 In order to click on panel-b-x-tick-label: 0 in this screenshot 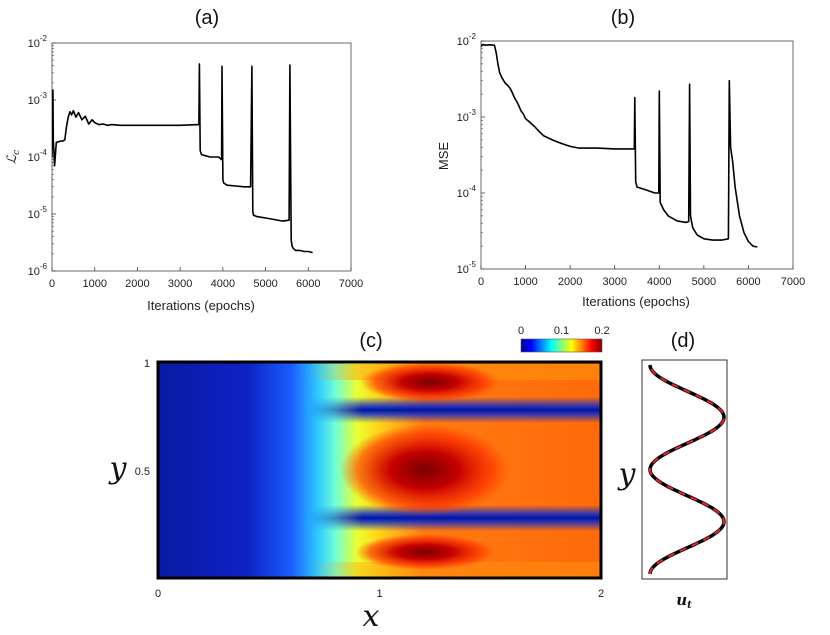, I will do `click(481, 282)`.